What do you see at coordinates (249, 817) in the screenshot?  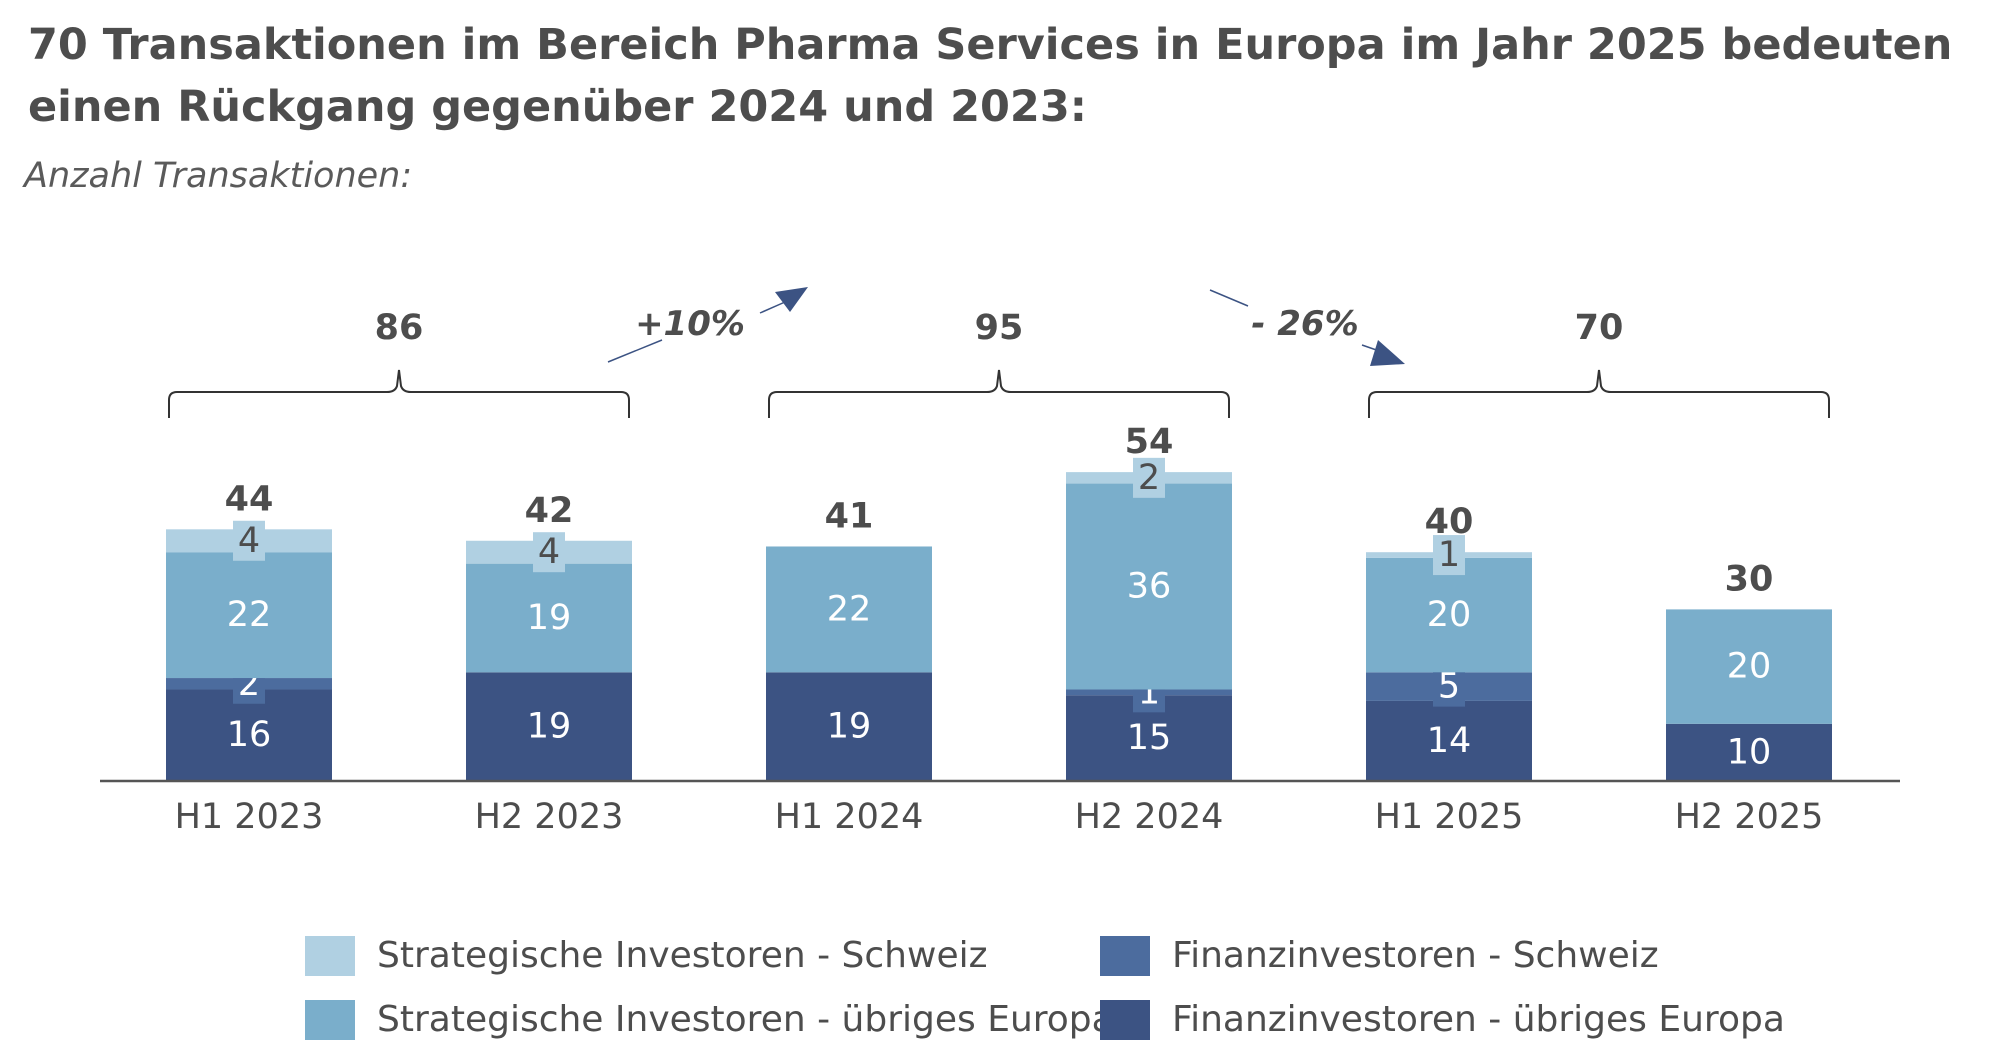 I see `x-tick-label: H1 2023` at bounding box center [249, 817].